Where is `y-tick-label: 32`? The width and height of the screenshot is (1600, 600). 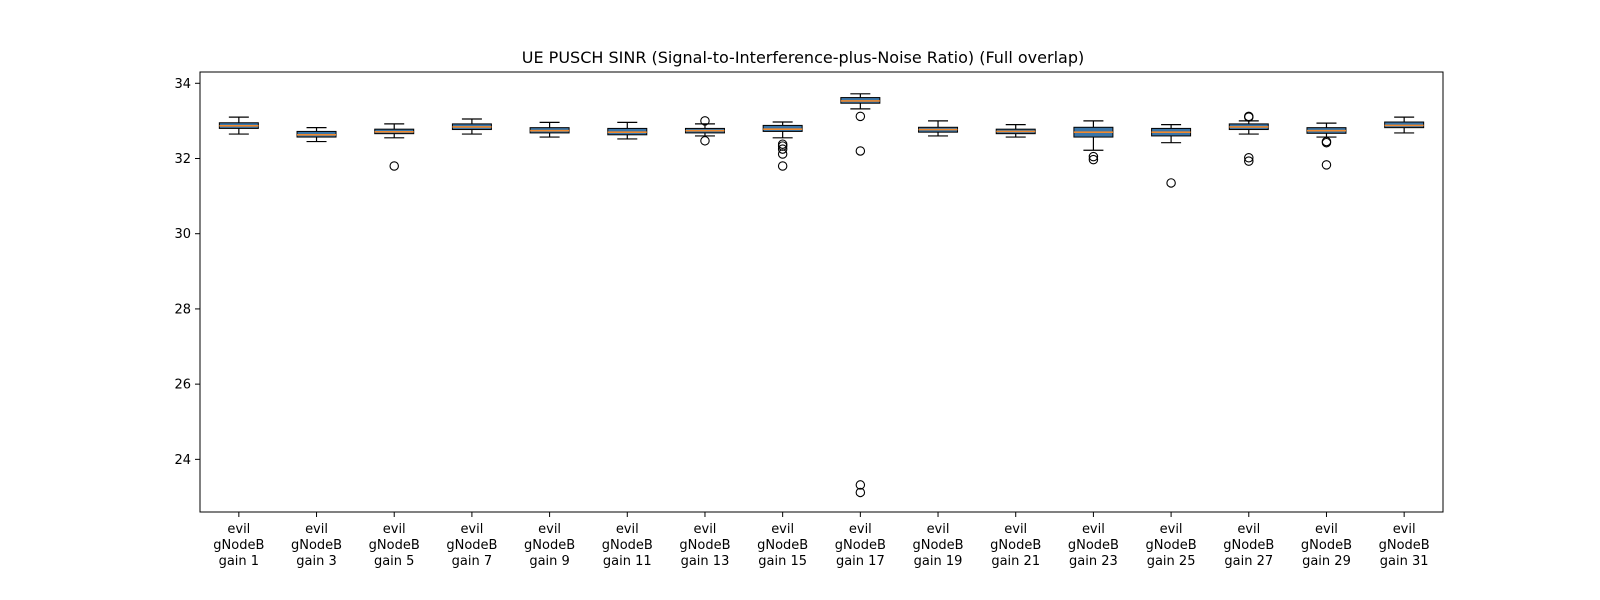 y-tick-label: 32 is located at coordinates (182, 159).